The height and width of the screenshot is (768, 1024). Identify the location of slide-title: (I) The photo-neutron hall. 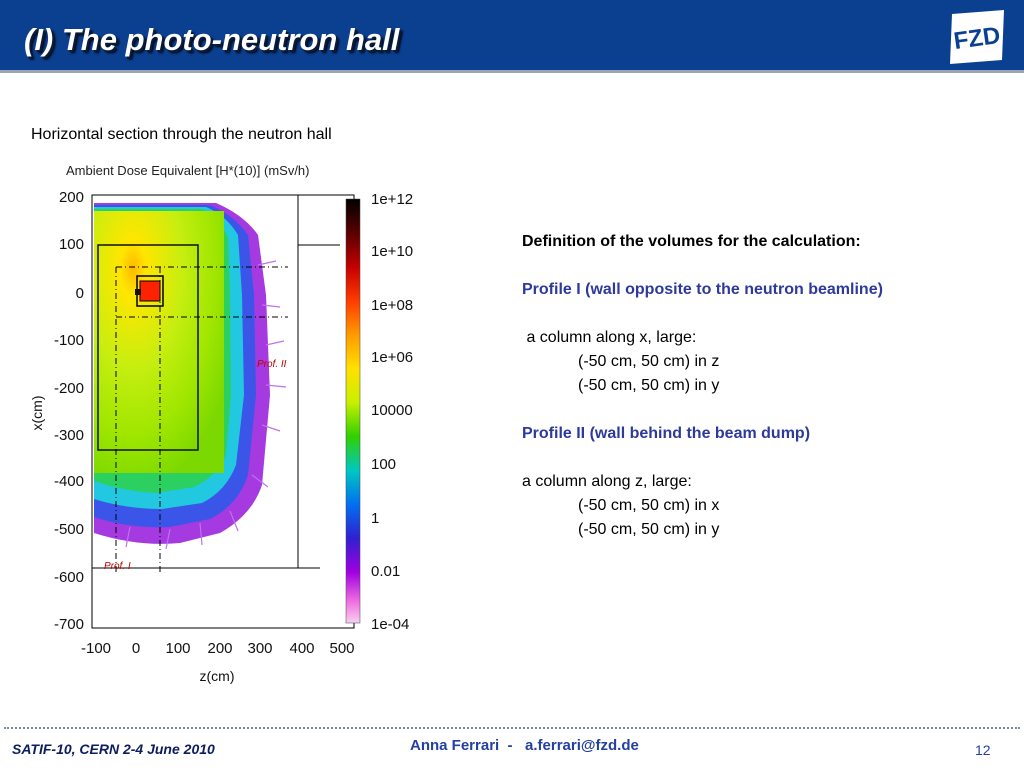
(212, 39).